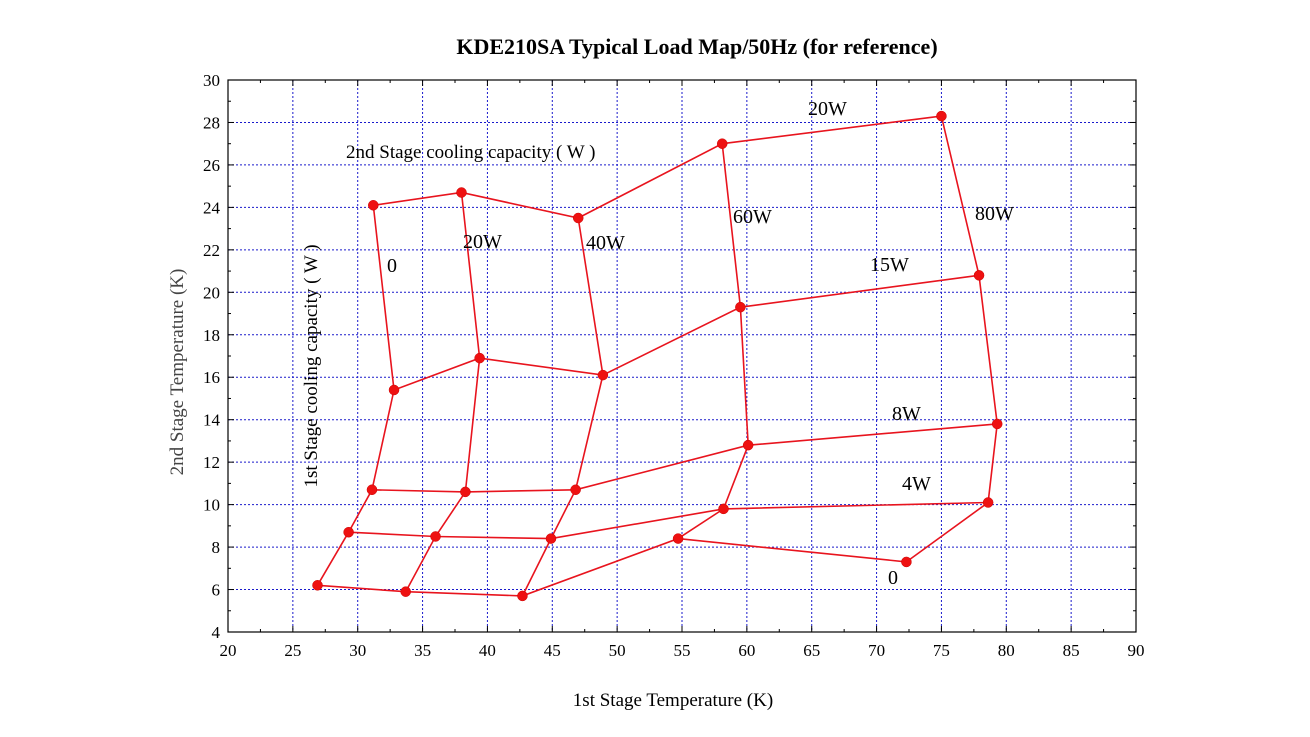 This screenshot has width=1310, height=737. Describe the element at coordinates (1136, 650) in the screenshot. I see `x-tick-label: 90` at that location.